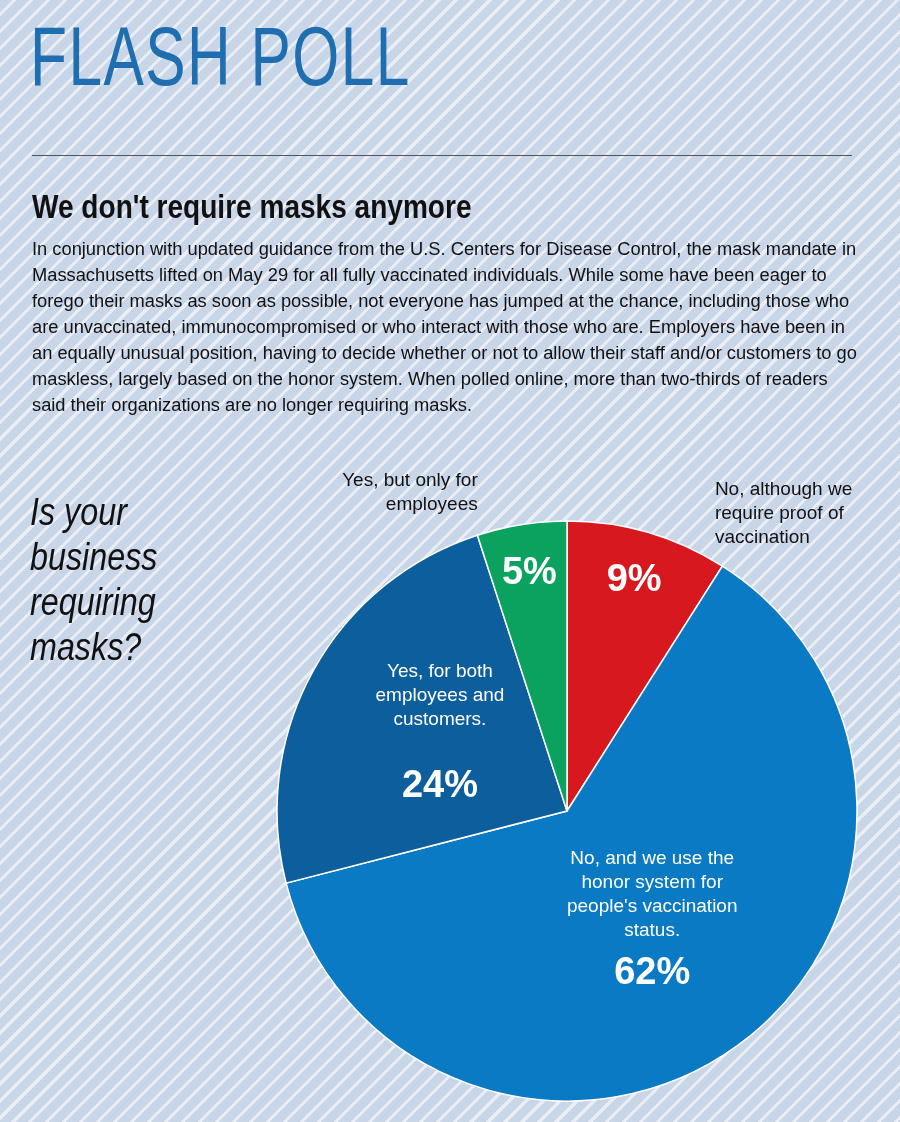 This screenshot has height=1122, width=900. Describe the element at coordinates (652, 894) in the screenshot. I see `slice-label: No, and we use the honor system for people's vaccination status.` at that location.